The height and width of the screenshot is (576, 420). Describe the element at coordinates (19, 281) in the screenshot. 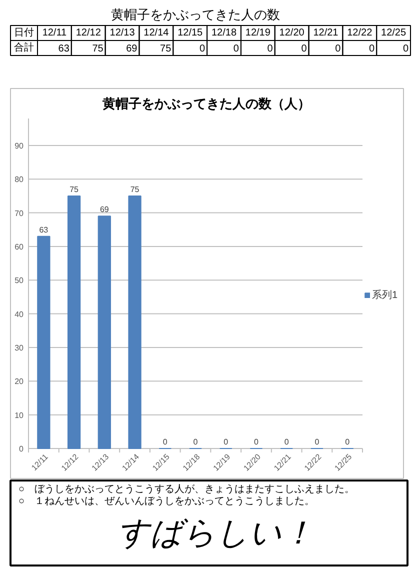

I see `y-tick-label: 50` at that location.